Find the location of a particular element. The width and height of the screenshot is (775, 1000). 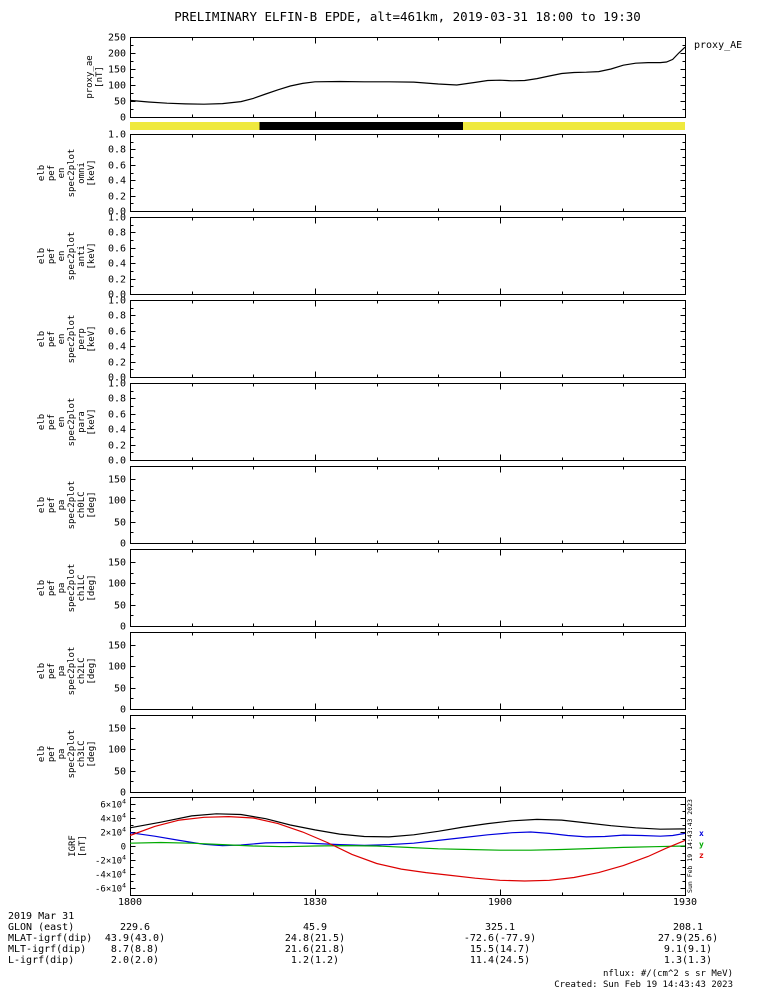

ylabel-elb_pef_pa_spec2plot_ch0LC: elb pef pa spec2plot ch0LC [deg] is located at coordinates (67, 504).